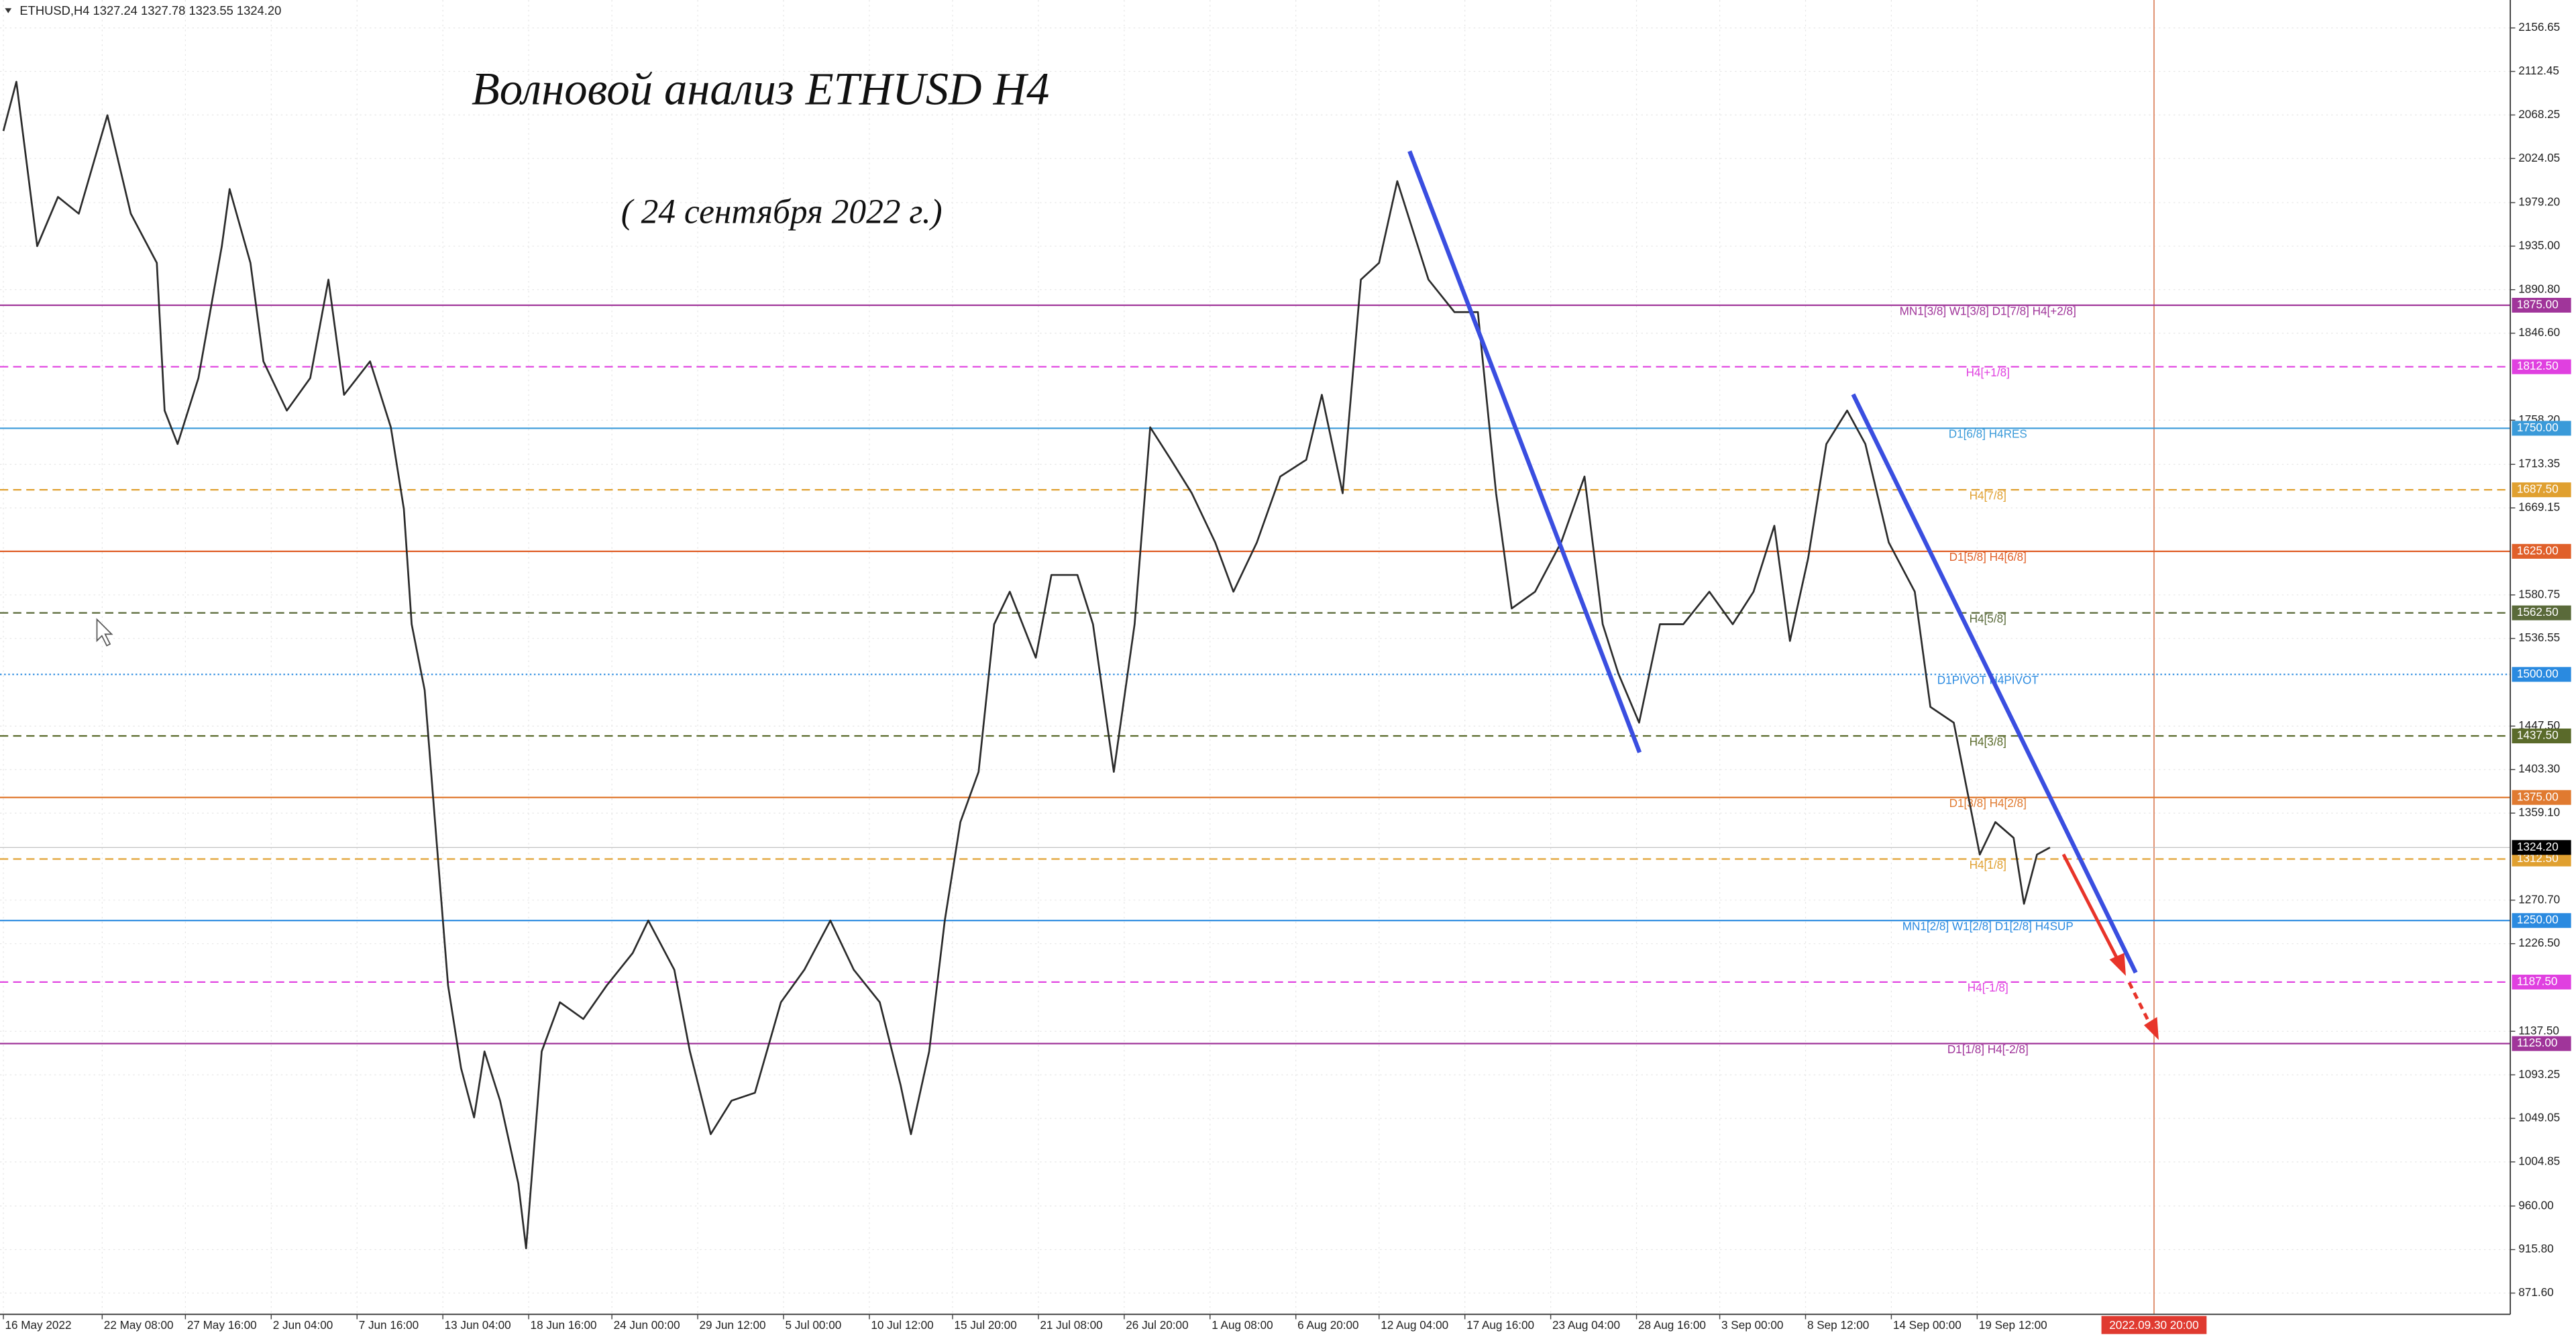 The image size is (2576, 1339). What do you see at coordinates (2538, 735) in the screenshot?
I see `level-price-label: 1437.50` at bounding box center [2538, 735].